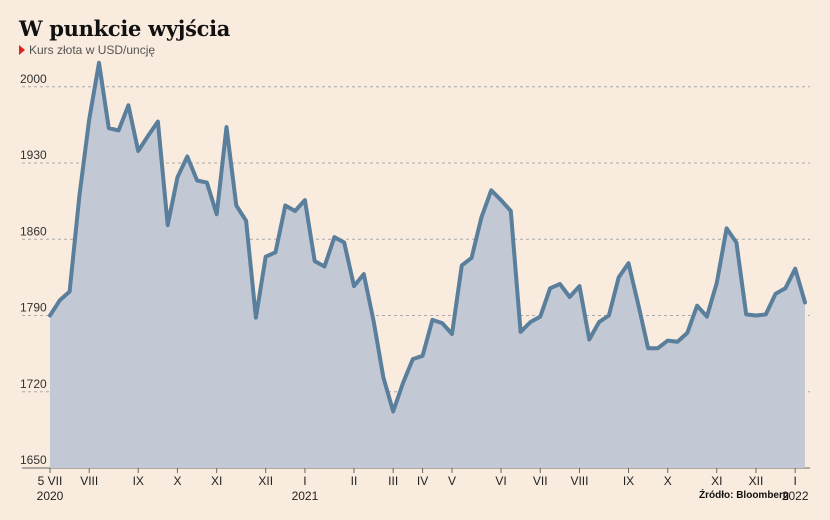 The height and width of the screenshot is (520, 830). What do you see at coordinates (92, 50) in the screenshot?
I see `subtitle-text: Kurs złota w USD/uncję` at bounding box center [92, 50].